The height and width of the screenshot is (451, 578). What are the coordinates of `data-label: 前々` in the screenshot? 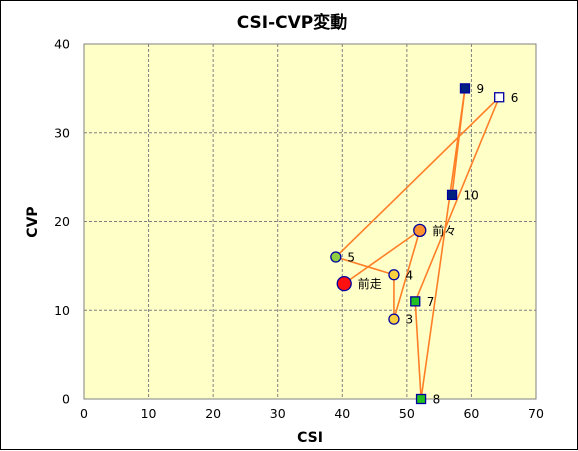 It's located at (444, 230).